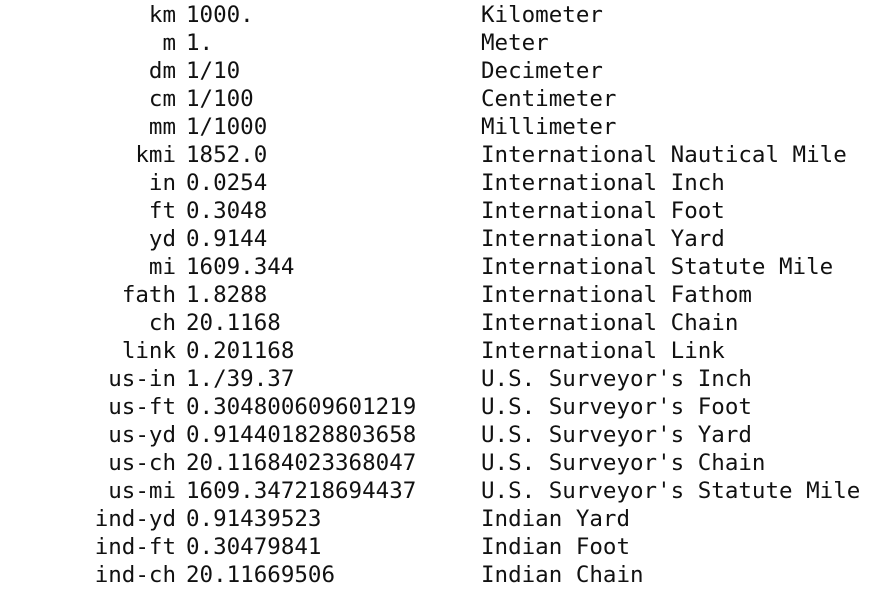 The image size is (891, 597). What do you see at coordinates (233, 323) in the screenshot?
I see `unit-conversion-factor: 20.1168` at bounding box center [233, 323].